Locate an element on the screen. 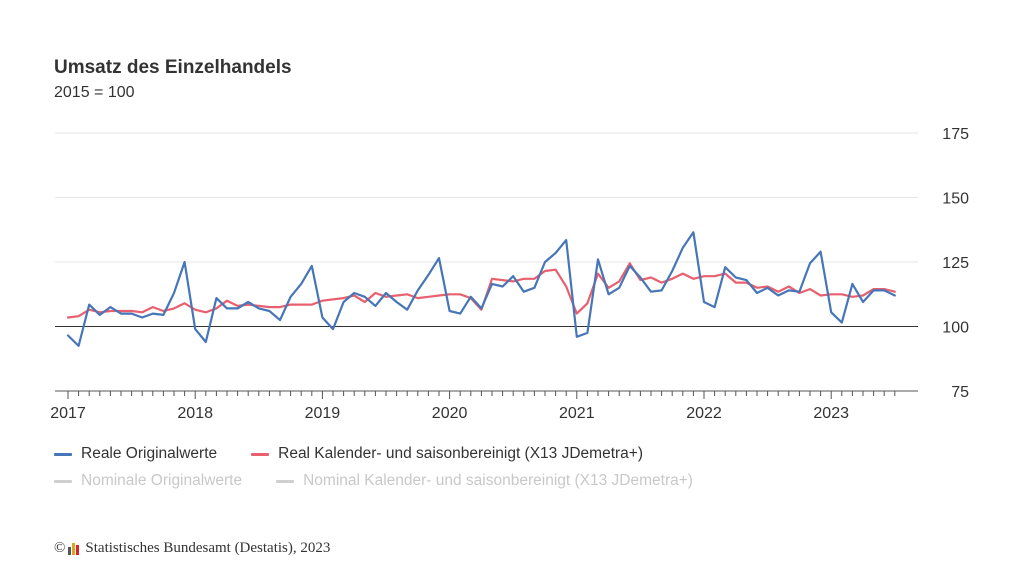 The height and width of the screenshot is (576, 1024). y-tick-label-100: 100 is located at coordinates (955, 328).